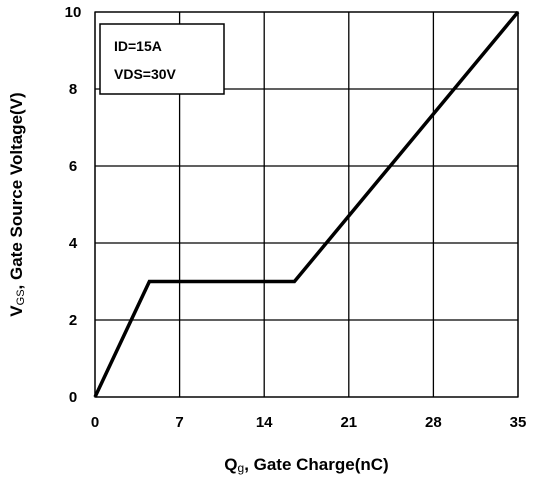  Describe the element at coordinates (348, 422) in the screenshot. I see `x-tick-label: 21` at that location.